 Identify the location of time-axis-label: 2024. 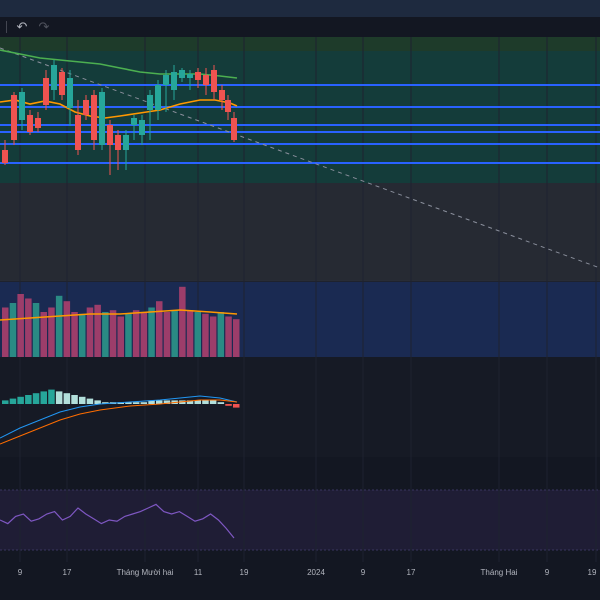
(316, 572).